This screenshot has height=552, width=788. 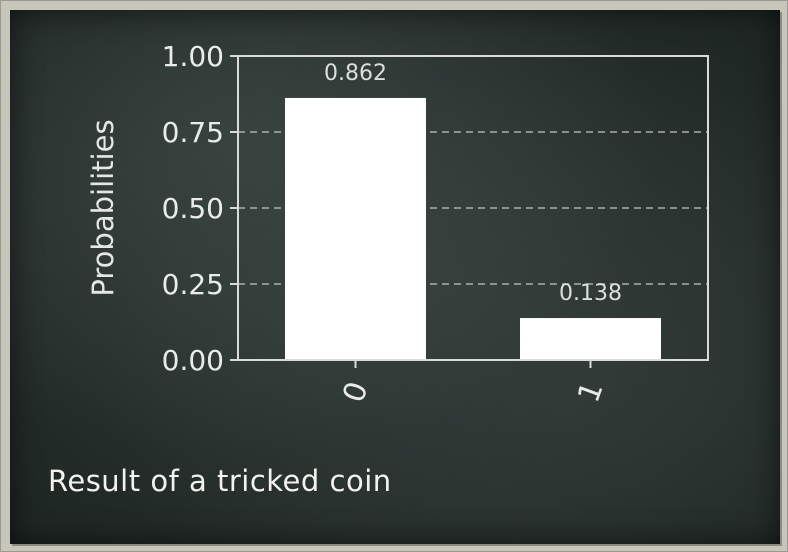 I want to click on y-tick-label: 0.25, so click(x=193, y=284).